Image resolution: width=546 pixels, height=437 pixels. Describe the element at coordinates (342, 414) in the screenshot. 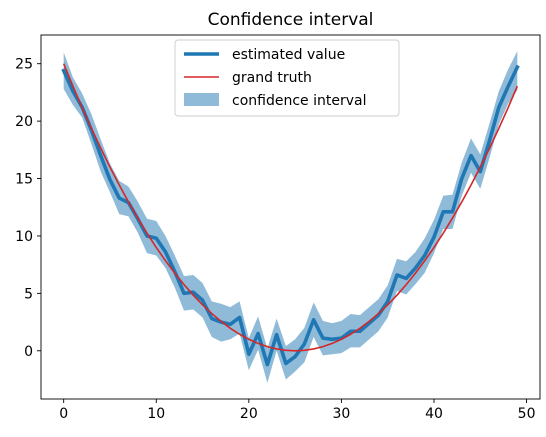

I see `x-tick-label: 30` at that location.